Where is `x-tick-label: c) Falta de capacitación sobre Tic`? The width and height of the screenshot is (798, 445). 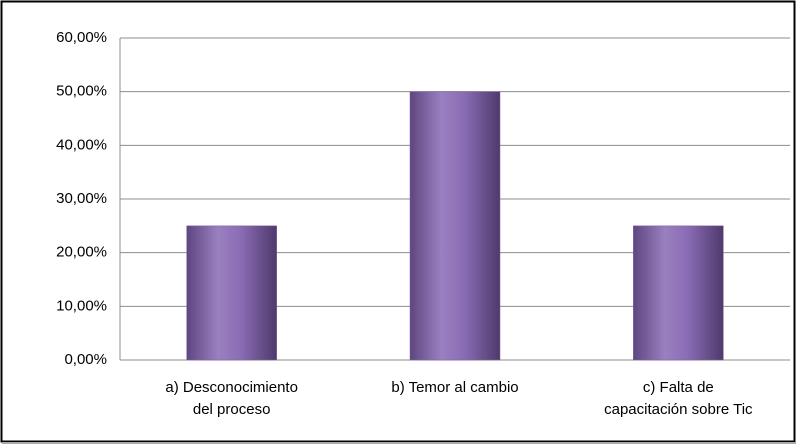
x-tick-label: c) Falta de capacitación sobre Tic is located at coordinates (678, 398).